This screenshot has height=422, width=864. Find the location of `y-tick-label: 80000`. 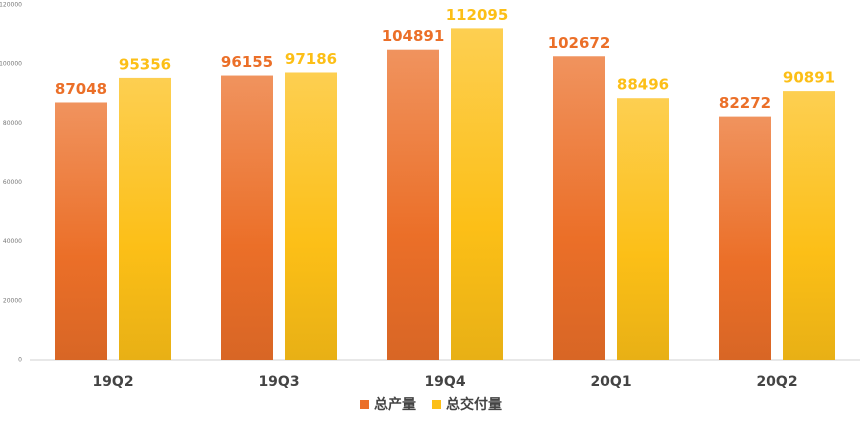

y-tick-label: 80000 is located at coordinates (12, 123).